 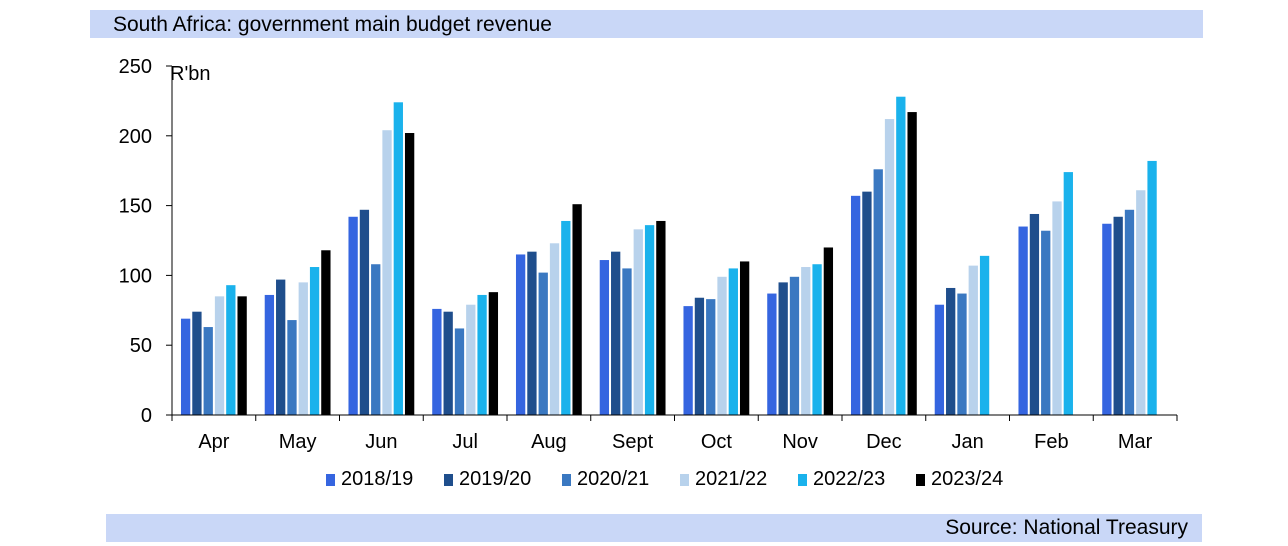 I want to click on bar-2021-22-sept, so click(x=638, y=322).